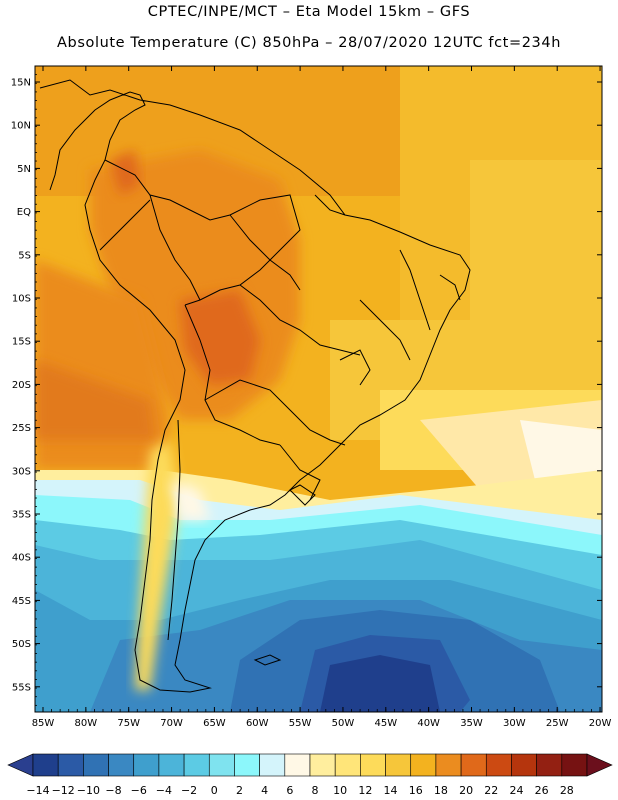 The image size is (618, 800). Describe the element at coordinates (63, 790) in the screenshot. I see `colorbar-label: −12` at that location.